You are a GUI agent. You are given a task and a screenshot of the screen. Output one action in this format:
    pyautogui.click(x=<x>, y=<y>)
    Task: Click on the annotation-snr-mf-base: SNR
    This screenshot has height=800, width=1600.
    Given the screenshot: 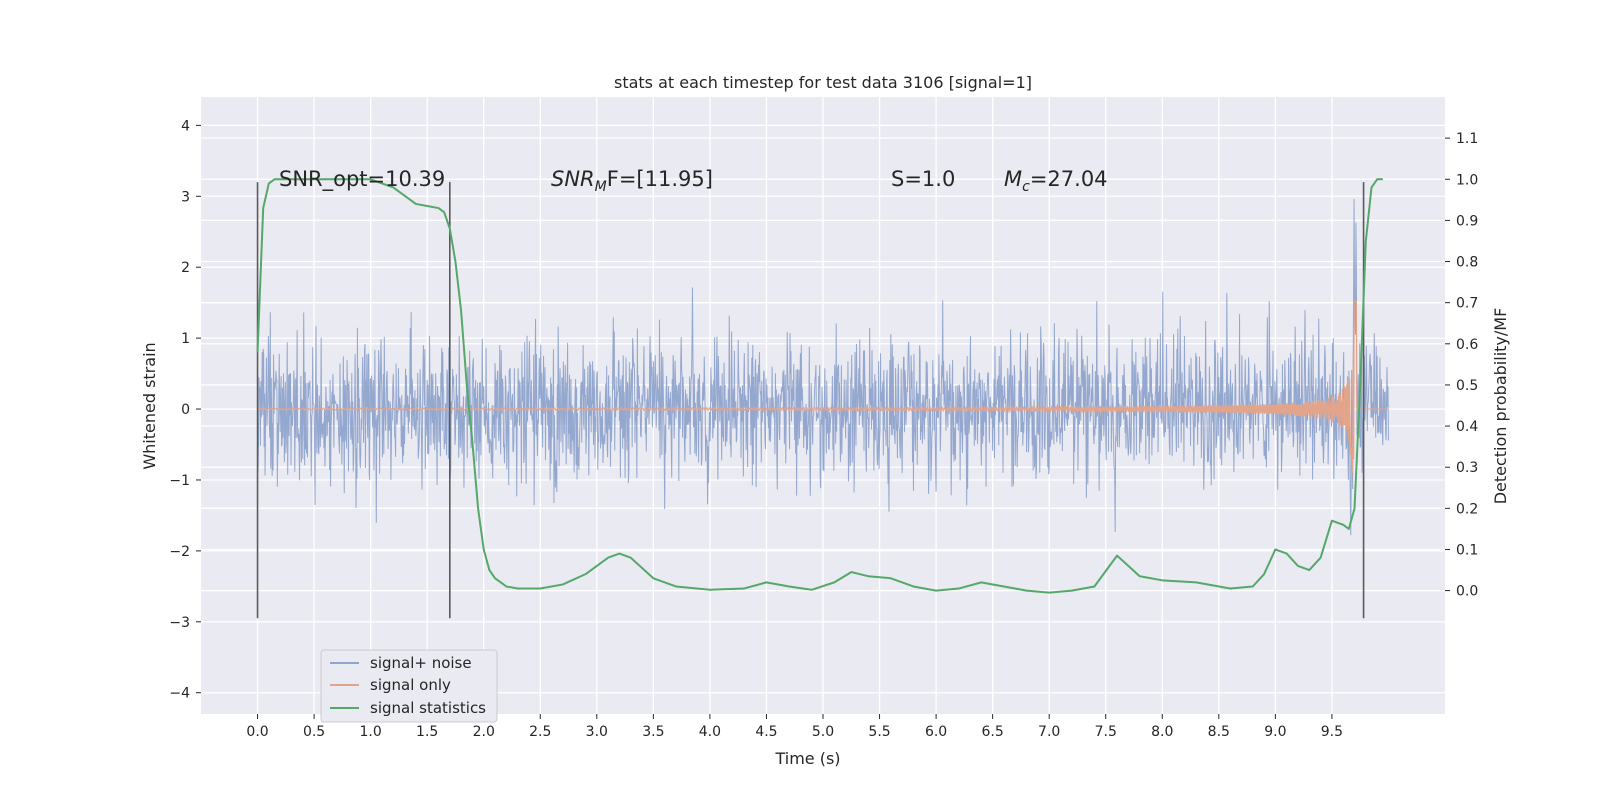 What is the action you would take?
    pyautogui.click(x=573, y=179)
    